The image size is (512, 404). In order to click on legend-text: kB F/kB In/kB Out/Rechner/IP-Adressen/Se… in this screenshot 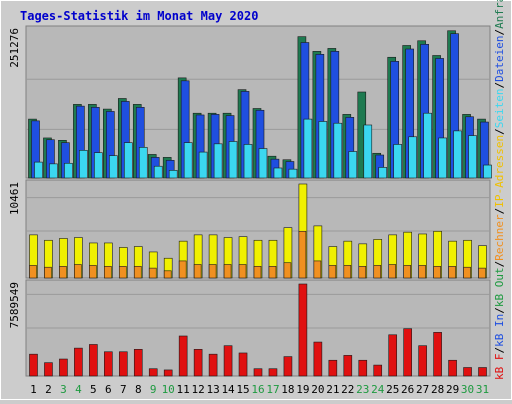, I will do `click(499, 190)`.